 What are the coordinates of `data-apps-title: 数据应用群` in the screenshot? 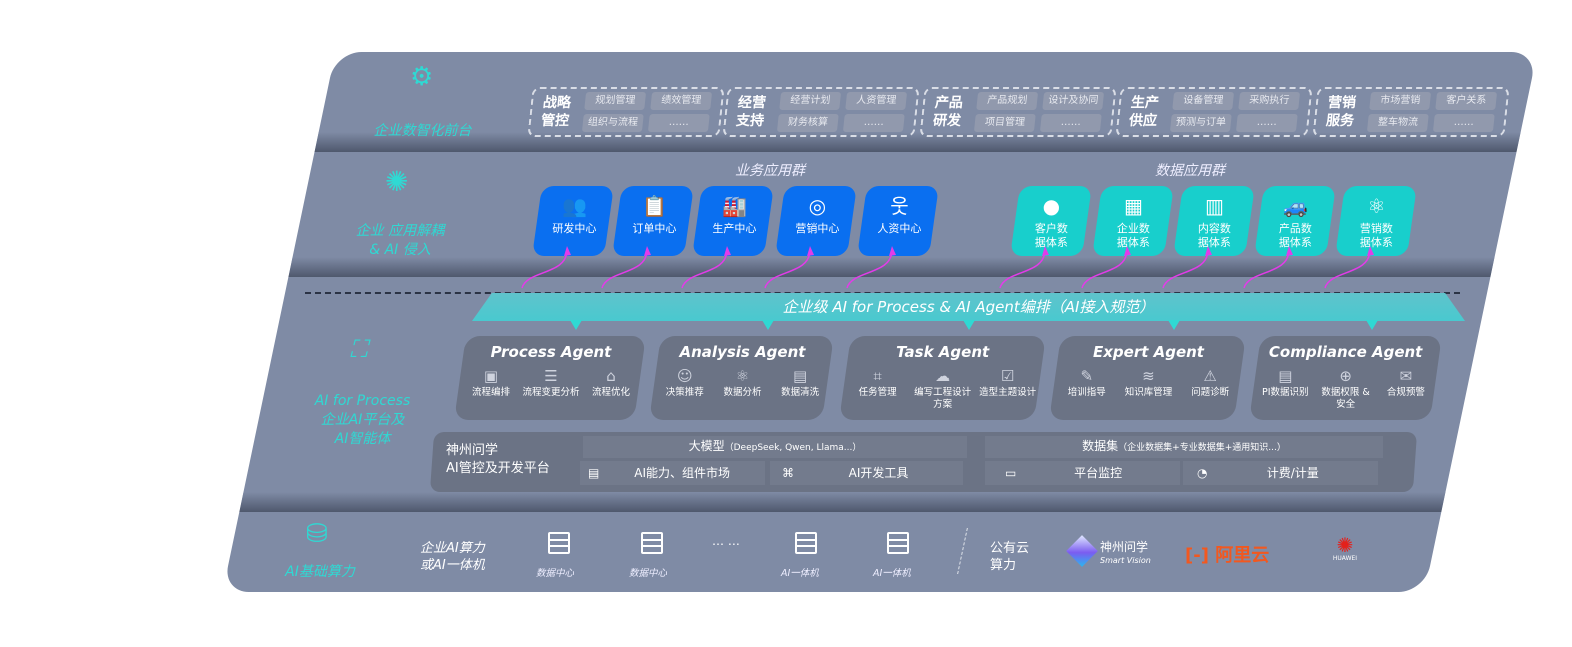 It's located at (1190, 171).